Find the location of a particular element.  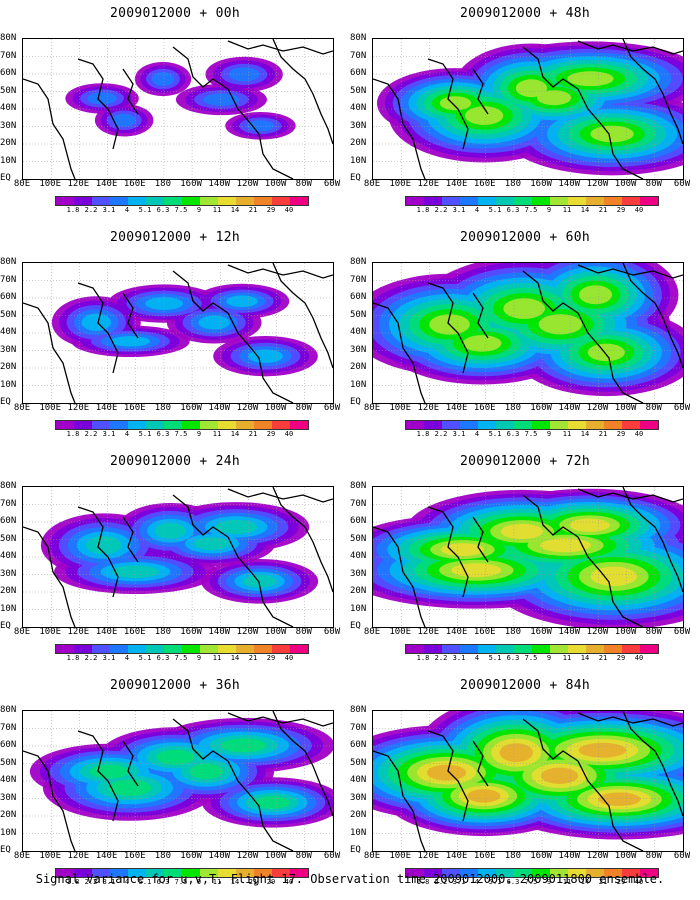

colorbar-label: 40 is located at coordinates (289, 882).